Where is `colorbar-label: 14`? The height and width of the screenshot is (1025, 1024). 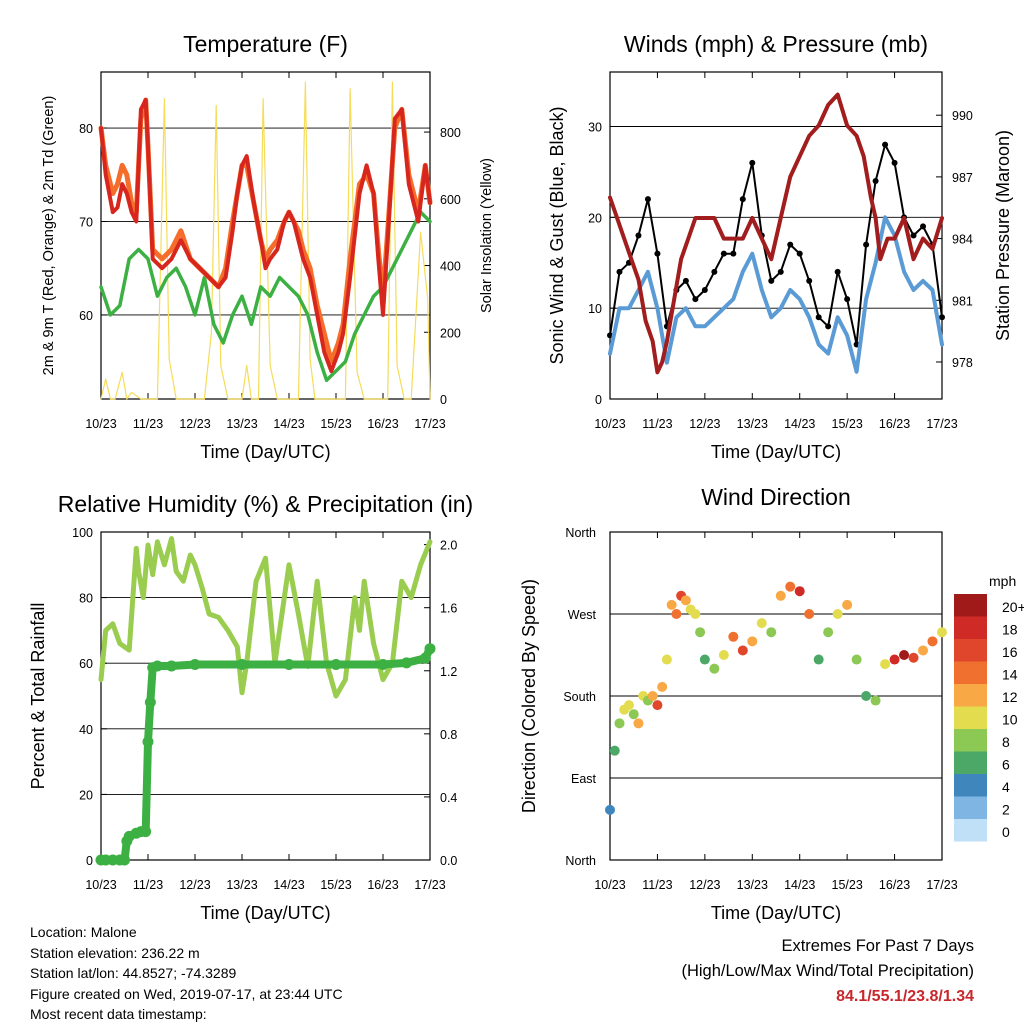
colorbar-label: 14 is located at coordinates (1010, 675).